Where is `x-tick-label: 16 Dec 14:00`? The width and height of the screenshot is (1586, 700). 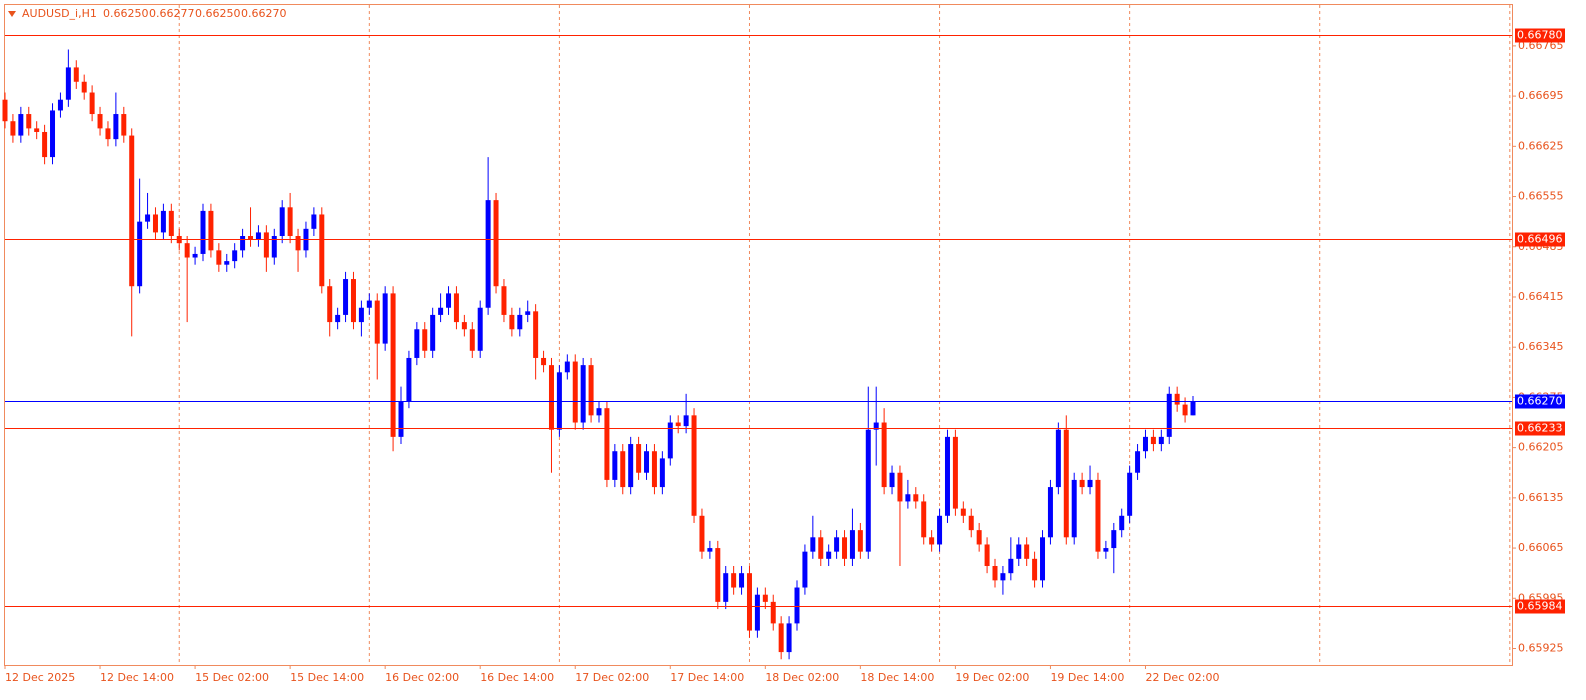 x-tick-label: 16 Dec 14:00 is located at coordinates (517, 677).